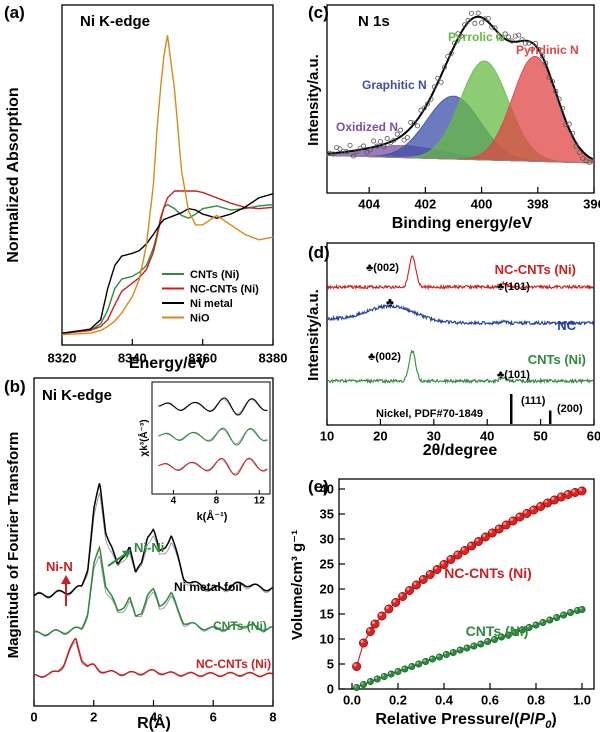  What do you see at coordinates (462, 223) in the screenshot?
I see `x-axis-label-c: Binding energy/eV` at bounding box center [462, 223].